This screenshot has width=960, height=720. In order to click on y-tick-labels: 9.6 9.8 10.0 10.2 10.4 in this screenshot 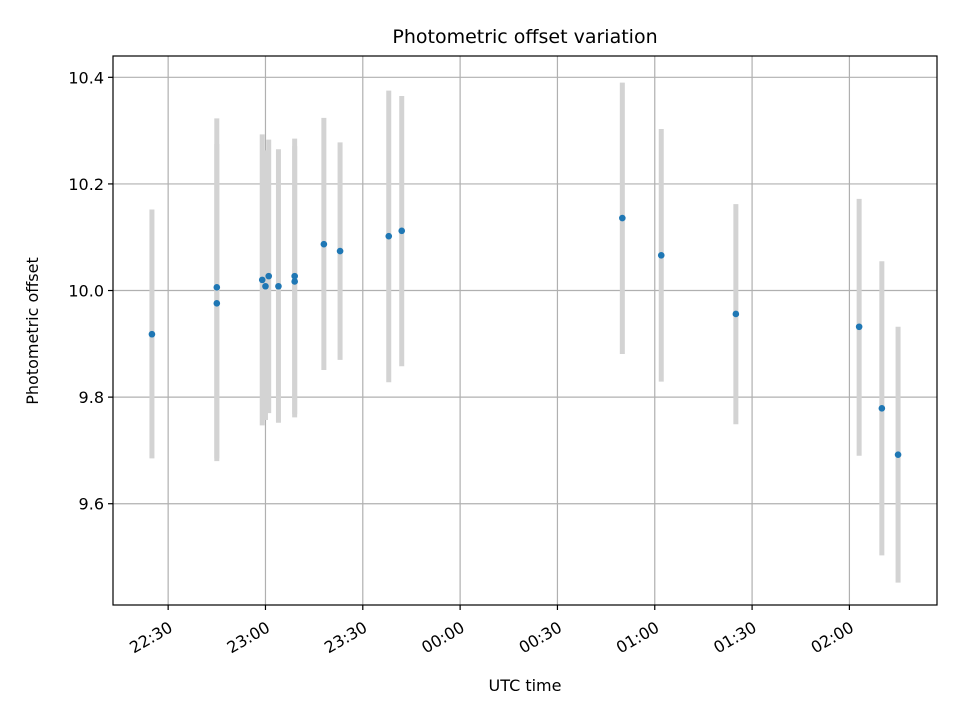, I will do `click(86, 290)`.